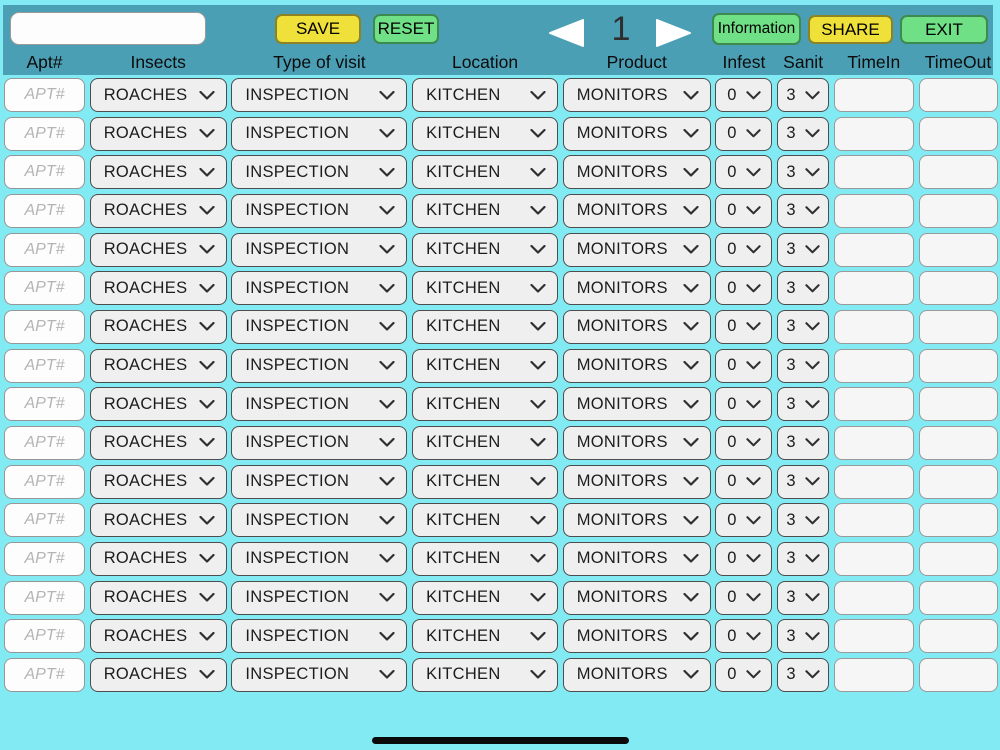 This screenshot has width=1000, height=750. Describe the element at coordinates (566, 33) in the screenshot. I see `previous-page-button` at that location.